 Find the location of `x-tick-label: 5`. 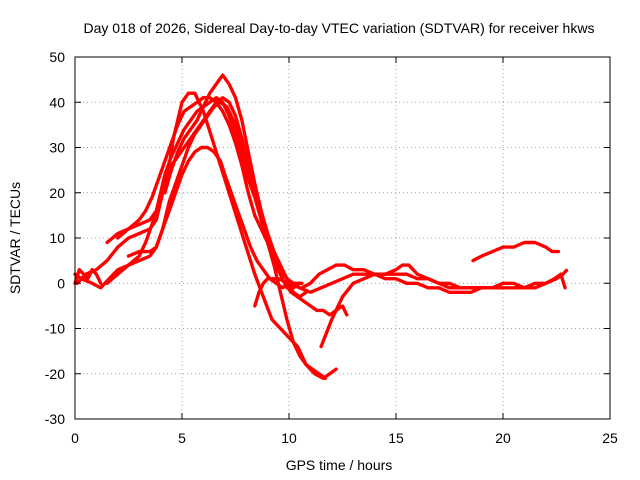

x-tick-label: 5 is located at coordinates (182, 438).